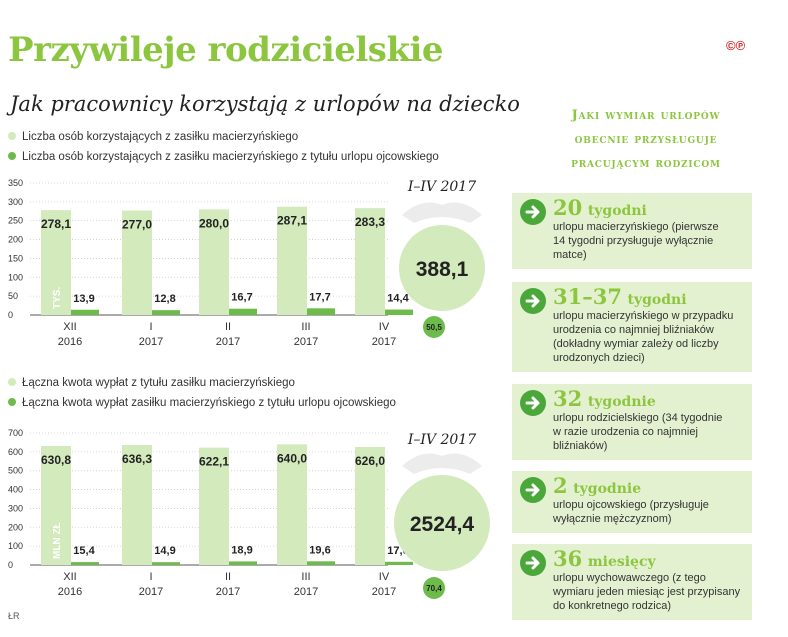  Describe the element at coordinates (646, 115) in the screenshot. I see `side-heading-line: Jaki wymiar urlopów` at that location.